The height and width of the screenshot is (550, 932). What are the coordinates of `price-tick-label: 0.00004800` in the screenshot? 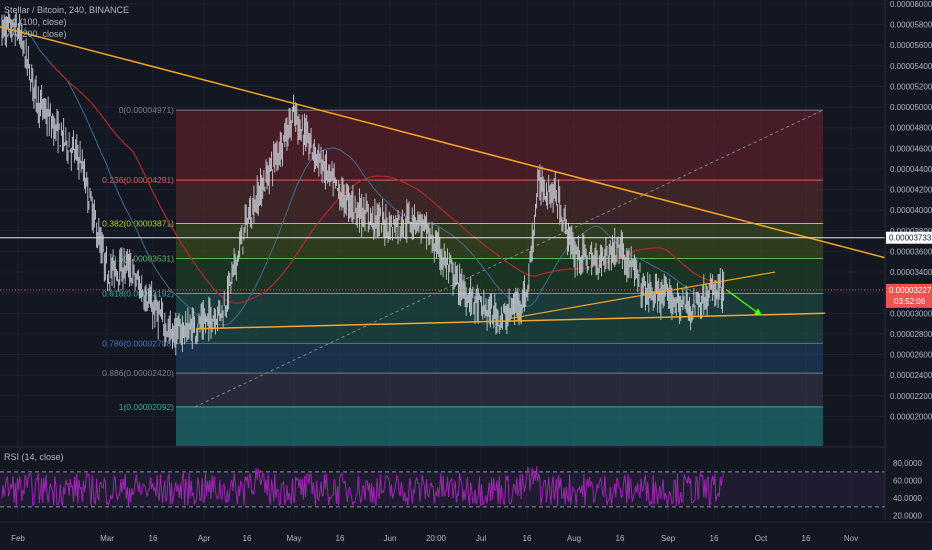 It's located at (911, 128).